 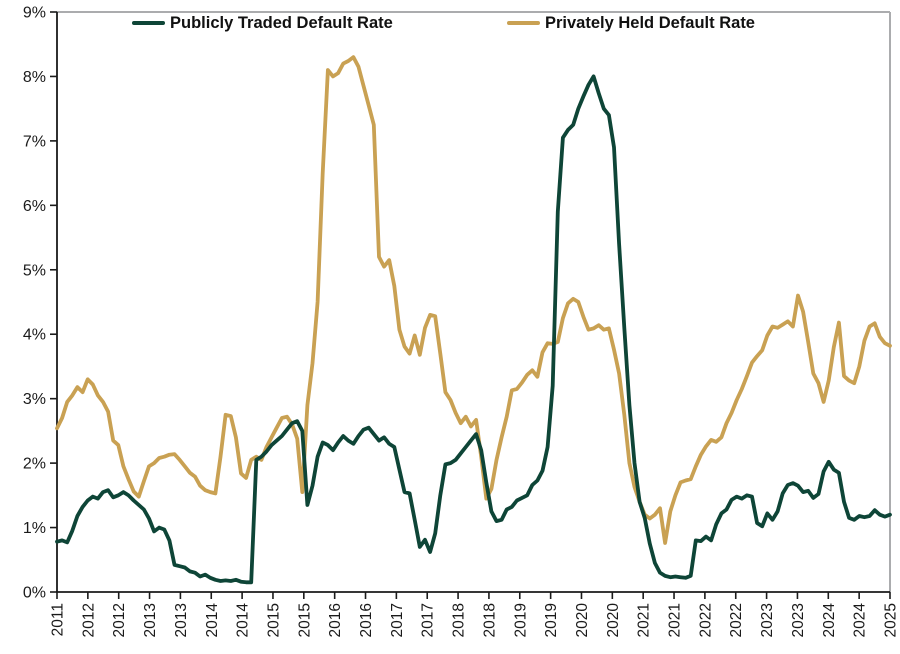 What do you see at coordinates (34, 141) in the screenshot?
I see `y-axis-label: 7%` at bounding box center [34, 141].